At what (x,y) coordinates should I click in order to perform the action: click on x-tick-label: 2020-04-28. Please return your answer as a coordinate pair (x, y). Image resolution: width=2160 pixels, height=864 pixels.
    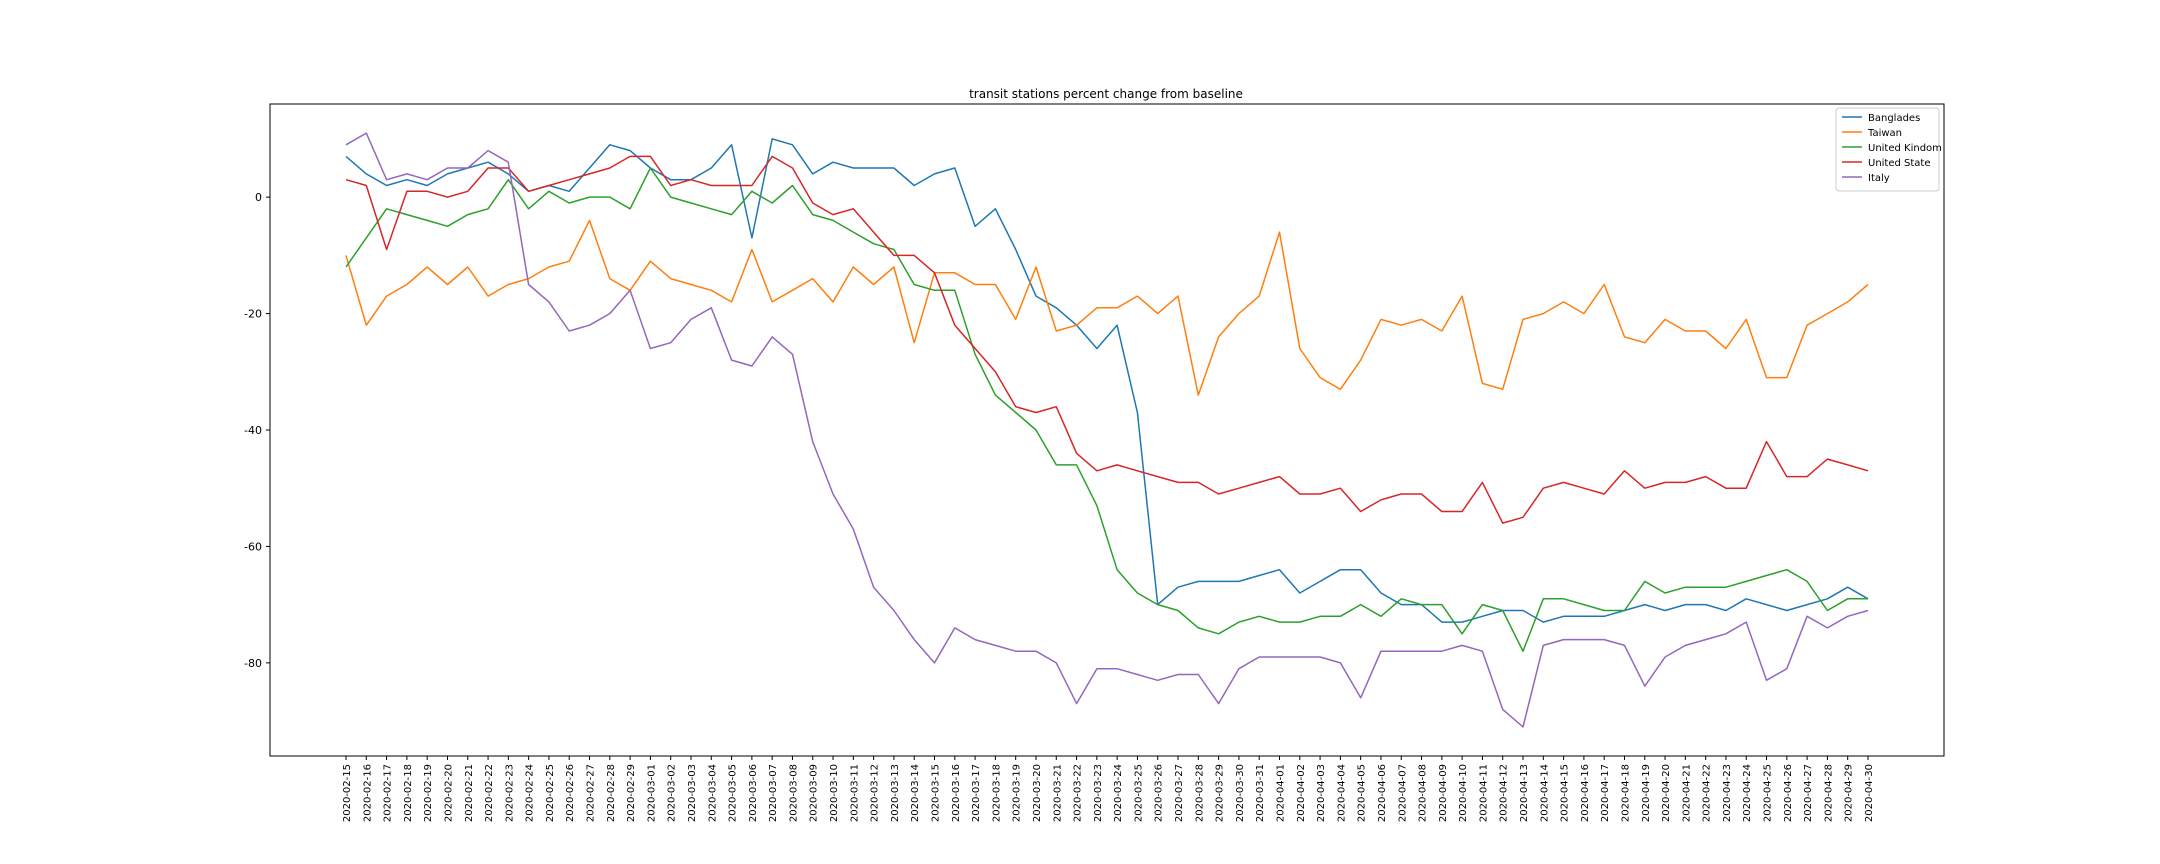
    Looking at the image, I should click on (1828, 793).